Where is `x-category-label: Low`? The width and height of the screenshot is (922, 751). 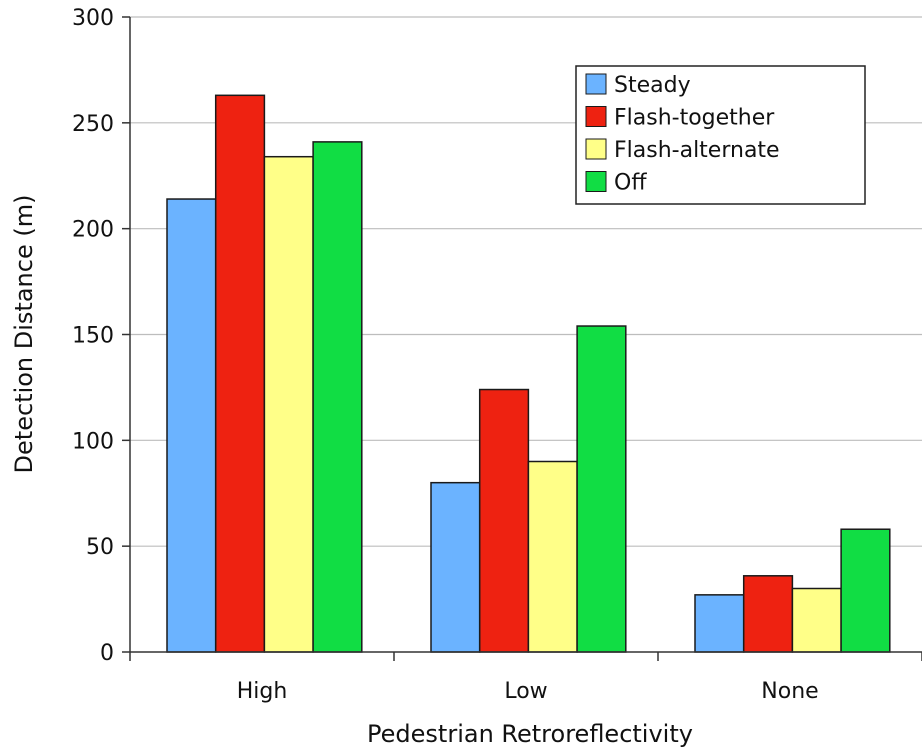 x-category-label: Low is located at coordinates (525, 691).